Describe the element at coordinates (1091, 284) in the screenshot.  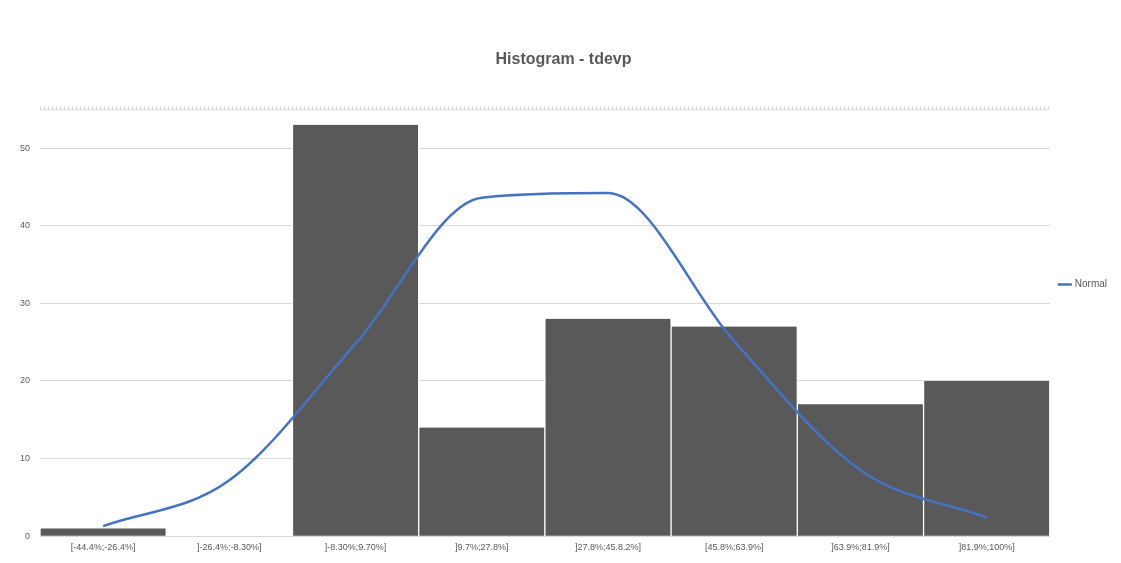
I see `legend-label: Normal` at that location.